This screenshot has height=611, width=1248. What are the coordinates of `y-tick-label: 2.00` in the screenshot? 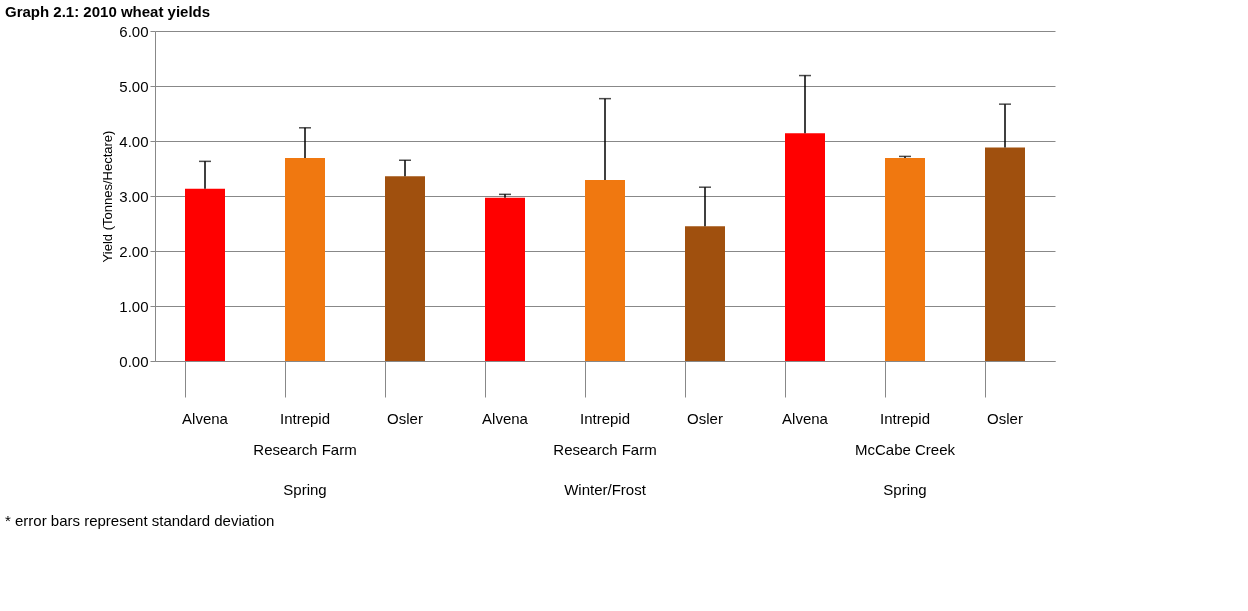 It's located at (134, 251).